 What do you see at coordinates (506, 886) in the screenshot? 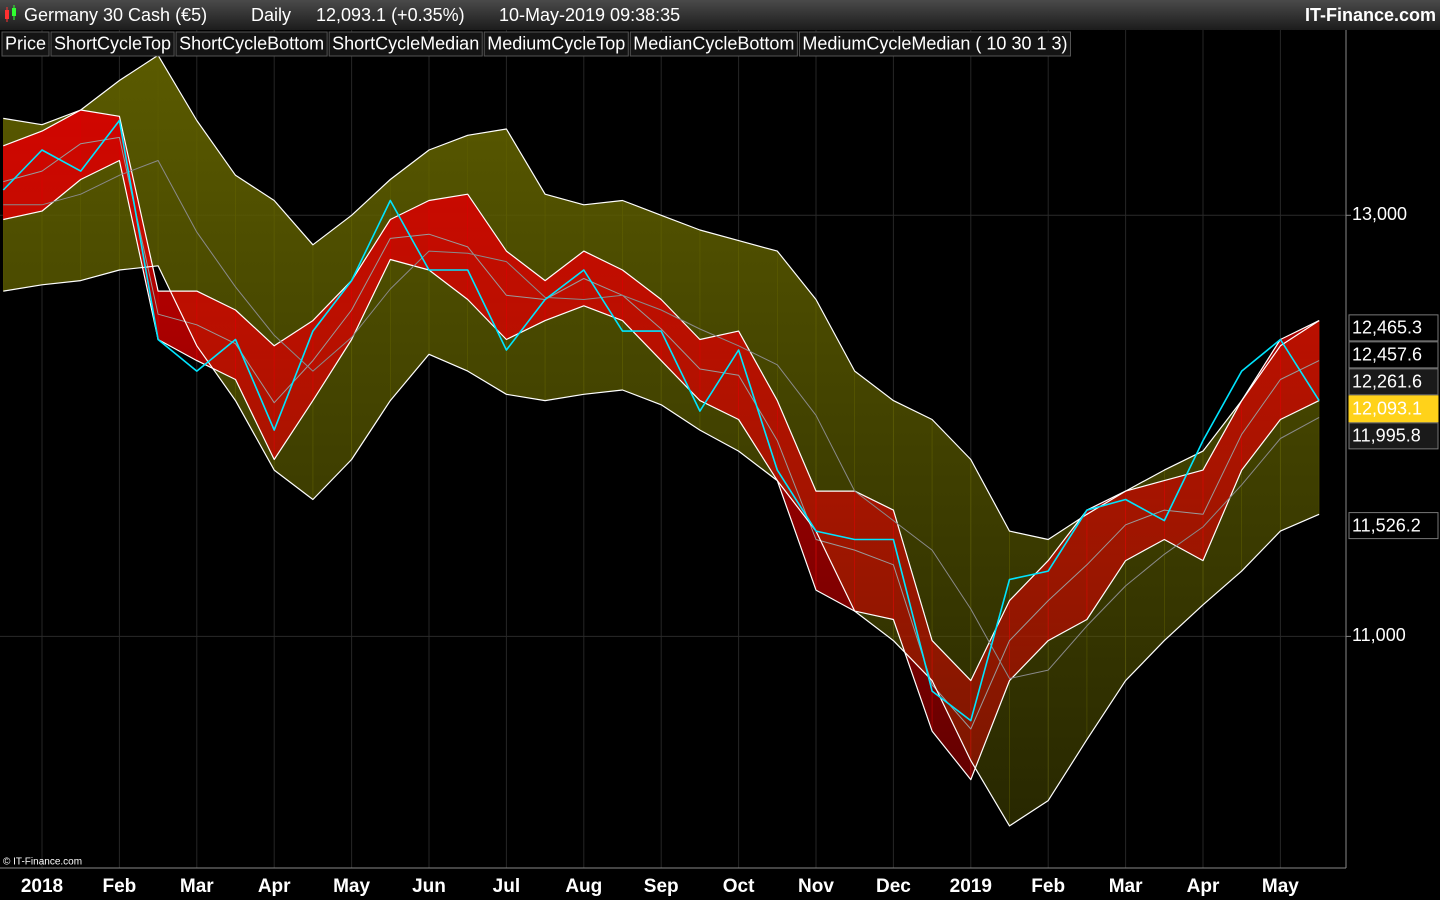
I see `x-tick-label: Jul` at bounding box center [506, 886].